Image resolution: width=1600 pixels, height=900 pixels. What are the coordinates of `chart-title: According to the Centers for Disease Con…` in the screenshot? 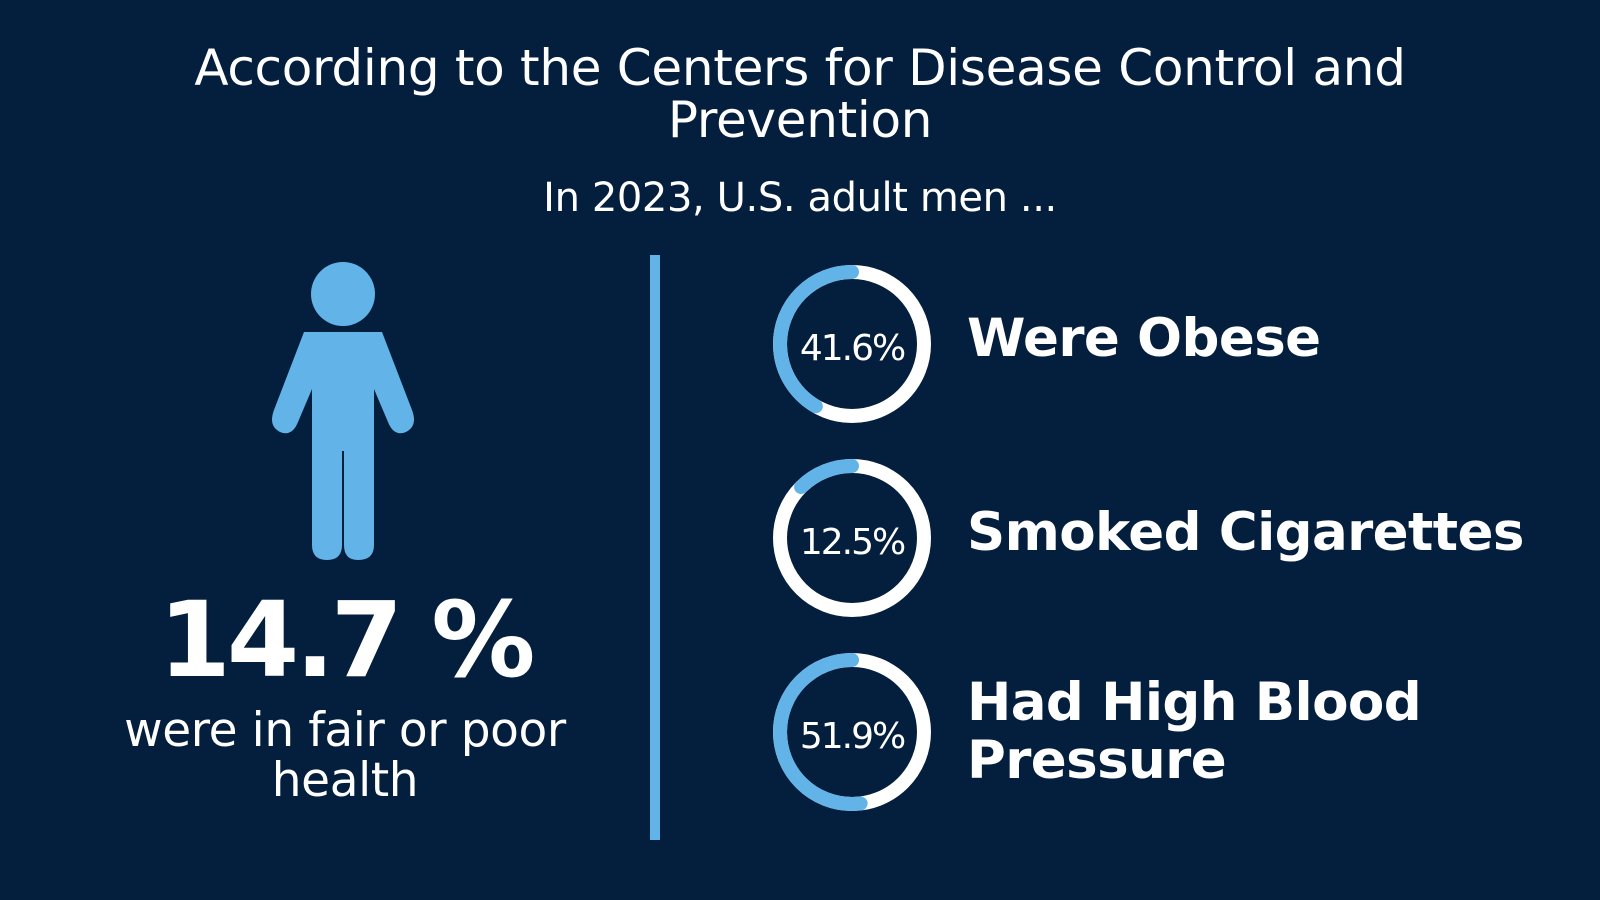 It's located at (800, 94).